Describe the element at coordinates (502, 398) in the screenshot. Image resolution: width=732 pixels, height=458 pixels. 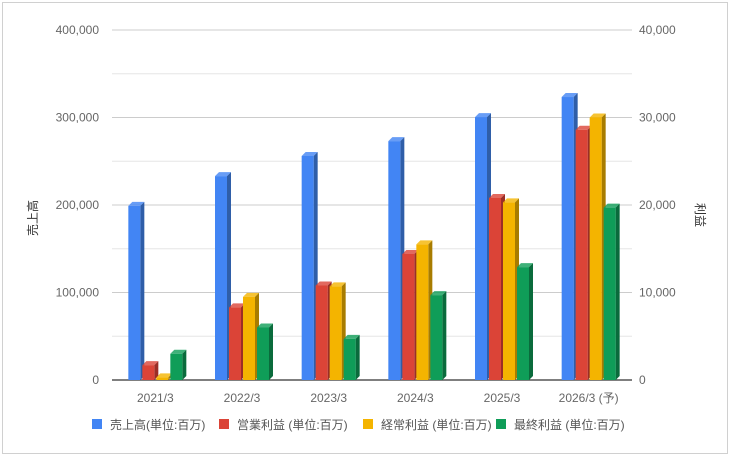
I see `category-label: 2025/3` at that location.